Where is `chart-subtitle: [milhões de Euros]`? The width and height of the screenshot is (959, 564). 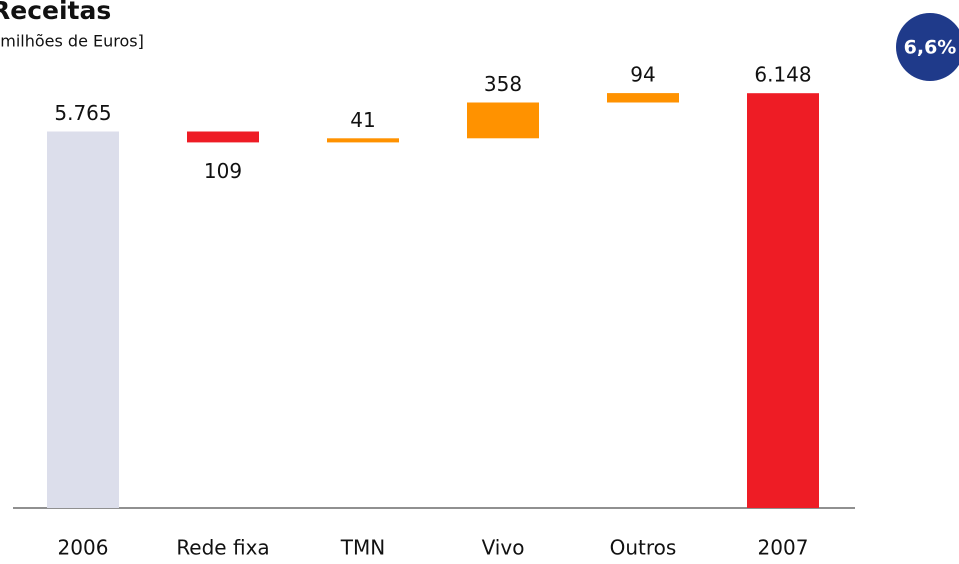 chart-subtitle: [milhões de Euros] is located at coordinates (72, 41).